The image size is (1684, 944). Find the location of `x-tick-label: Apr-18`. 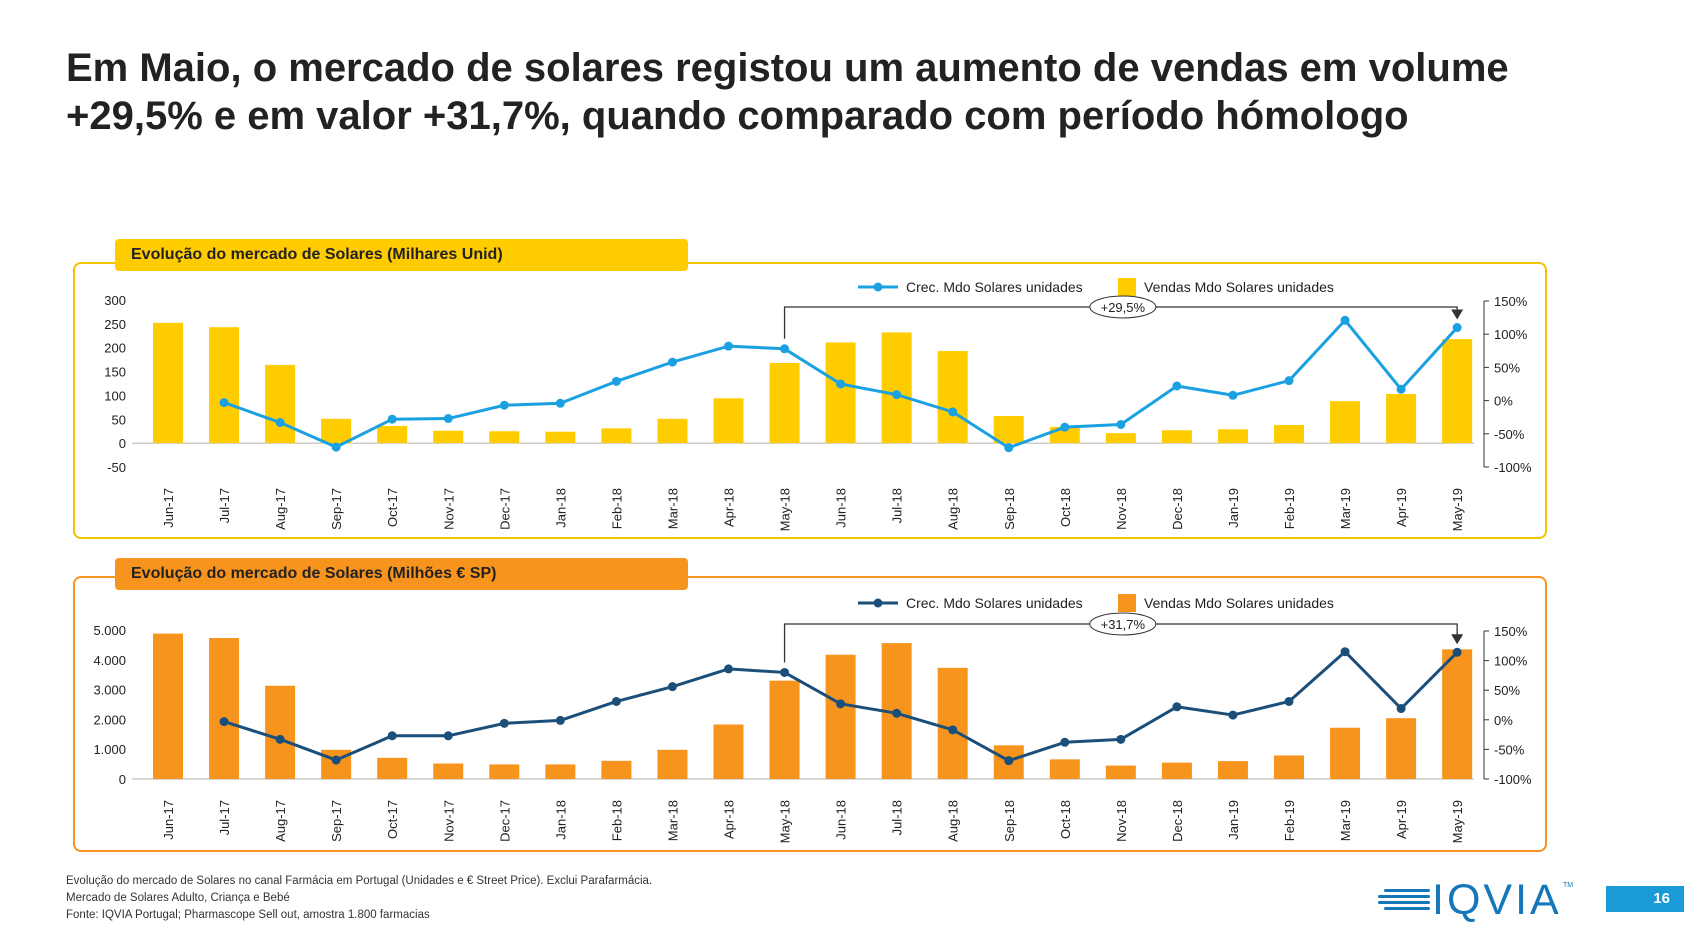

x-tick-label: Apr-18 is located at coordinates (729, 819).